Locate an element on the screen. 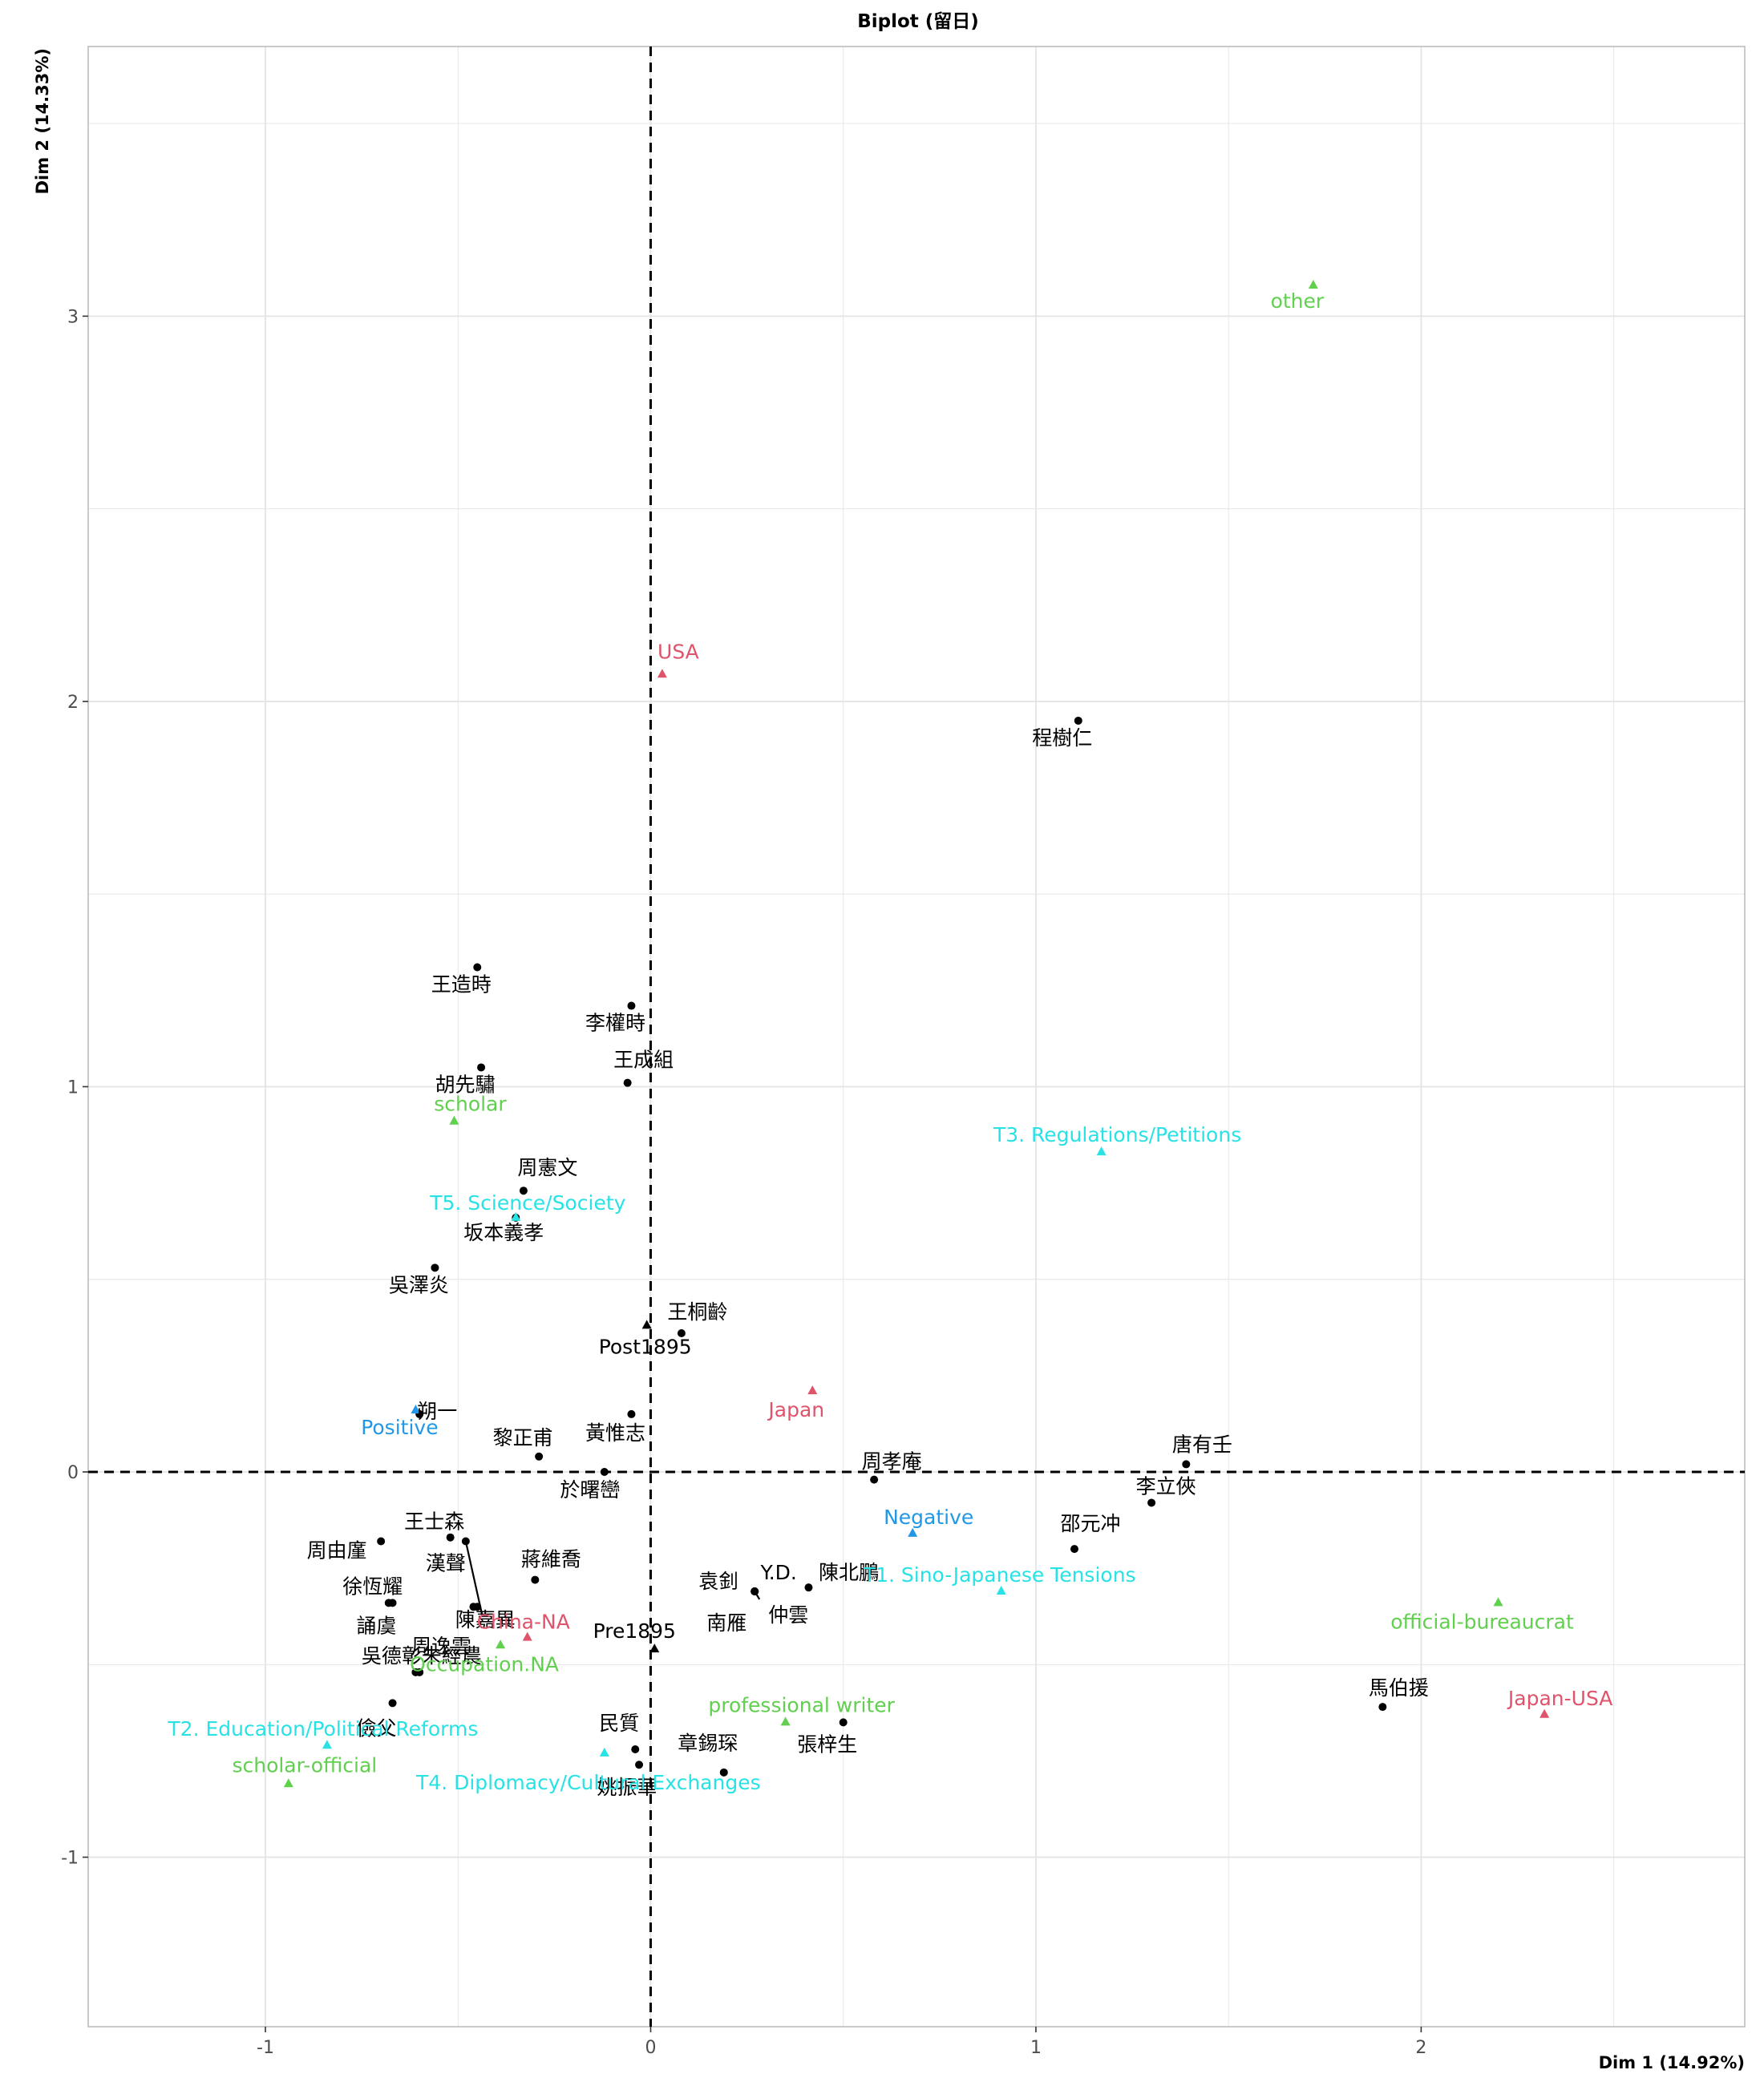  category-marker-japan is located at coordinates (812, 1390).